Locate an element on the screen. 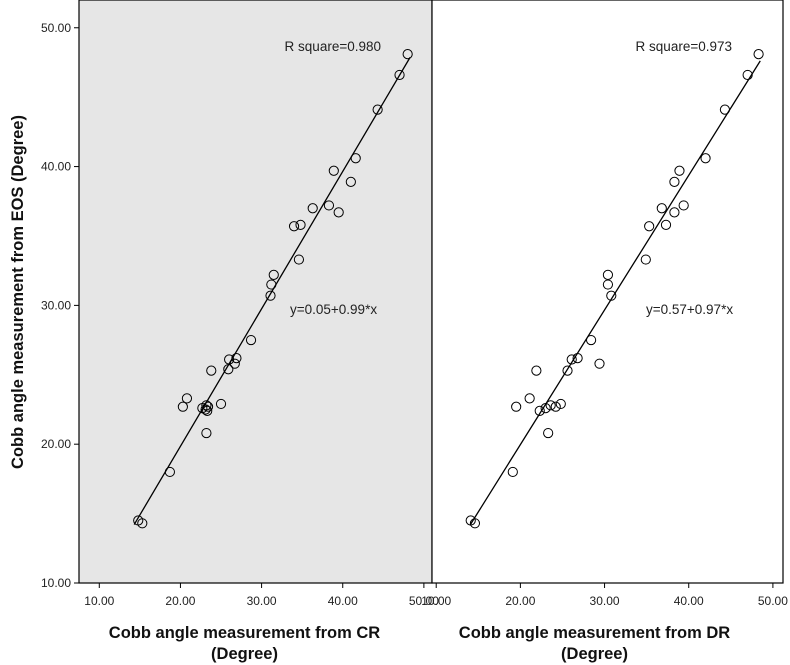 This screenshot has height=665, width=790. x-axis-title-line1: Cobb angle measurement from CR is located at coordinates (244, 633).